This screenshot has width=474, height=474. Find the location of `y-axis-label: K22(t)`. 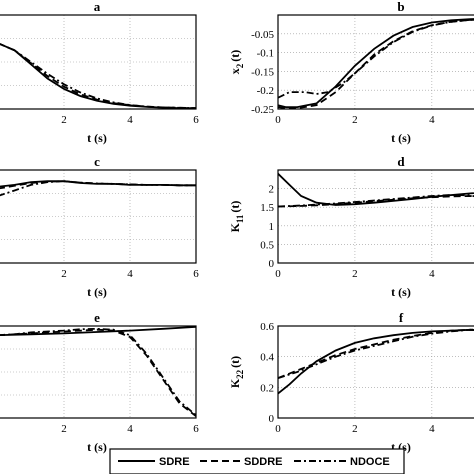

y-axis-label: K22(t) is located at coordinates (236, 372).